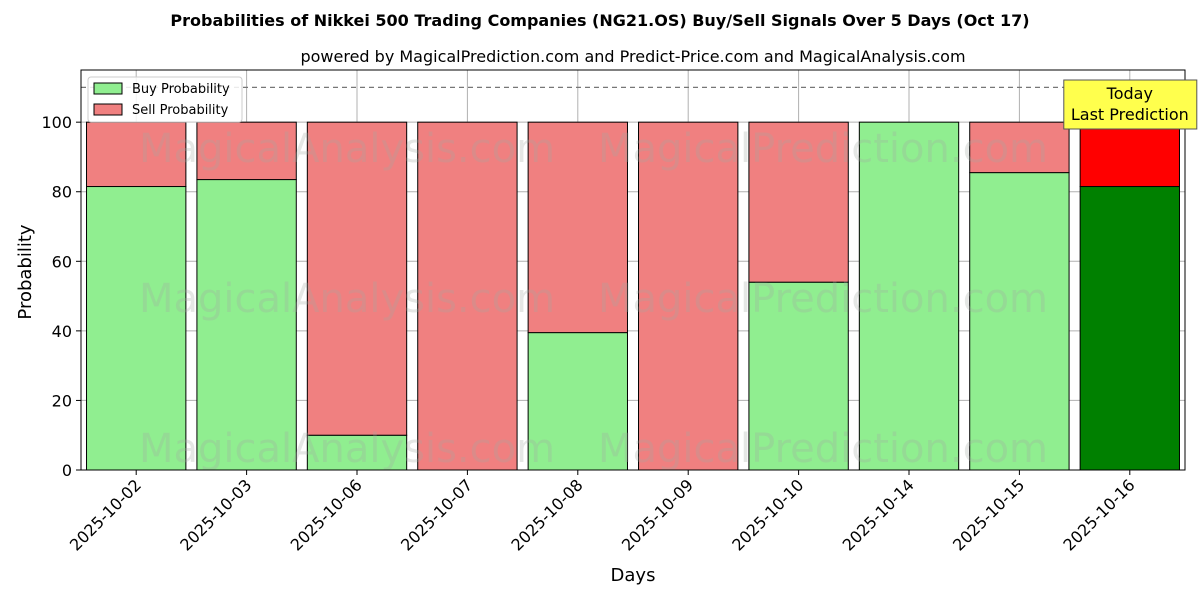 The height and width of the screenshot is (600, 1200). Describe the element at coordinates (767, 514) in the screenshot. I see `x-tick-label: 2025-10-10` at that location.